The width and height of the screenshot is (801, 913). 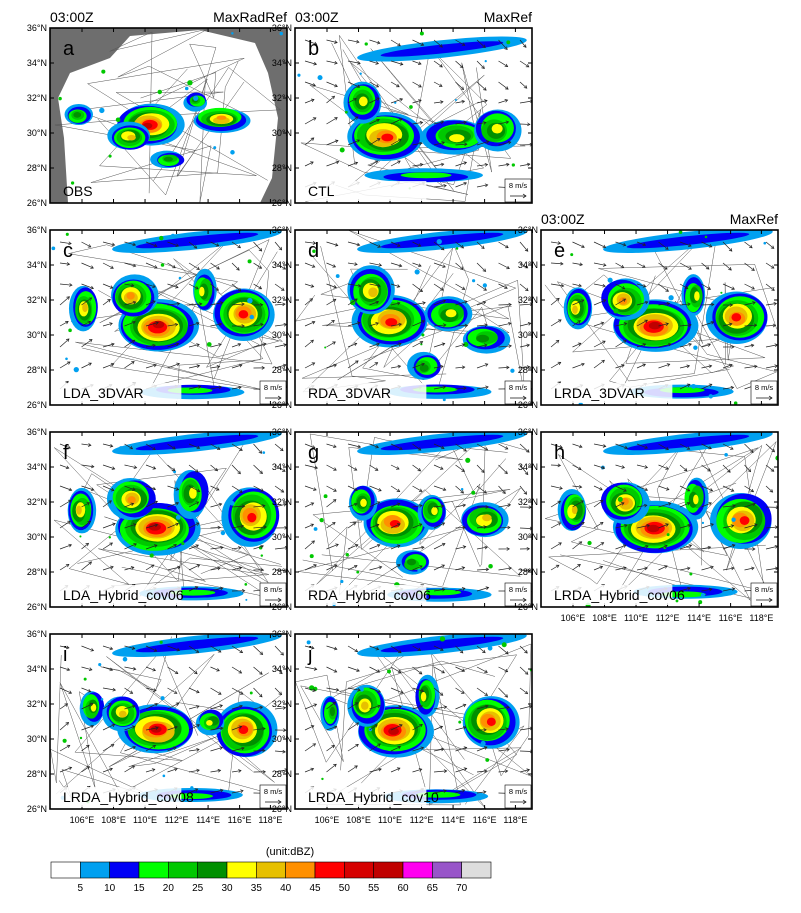 I want to click on colorbar-label: 60, so click(x=403, y=888).